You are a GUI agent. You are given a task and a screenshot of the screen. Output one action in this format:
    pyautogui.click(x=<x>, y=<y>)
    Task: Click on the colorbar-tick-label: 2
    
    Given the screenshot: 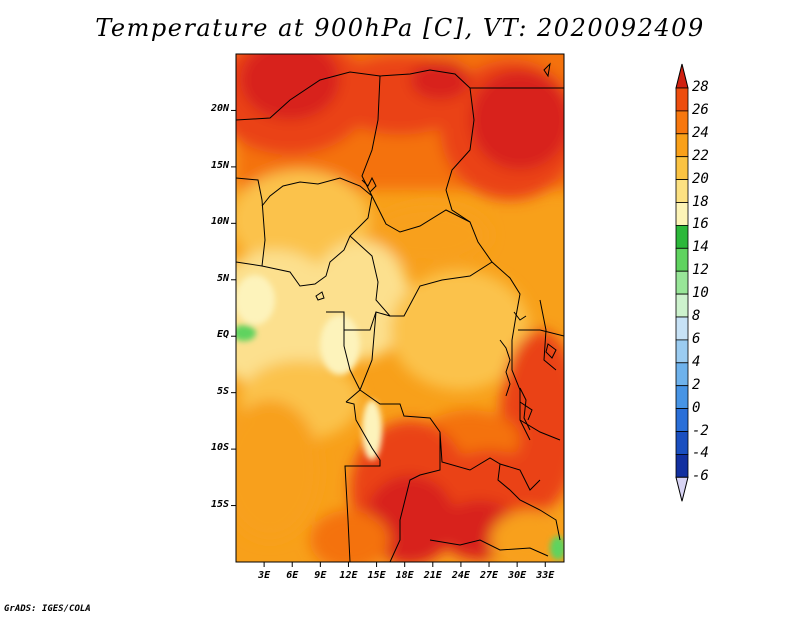 What is the action you would take?
    pyautogui.click(x=696, y=384)
    